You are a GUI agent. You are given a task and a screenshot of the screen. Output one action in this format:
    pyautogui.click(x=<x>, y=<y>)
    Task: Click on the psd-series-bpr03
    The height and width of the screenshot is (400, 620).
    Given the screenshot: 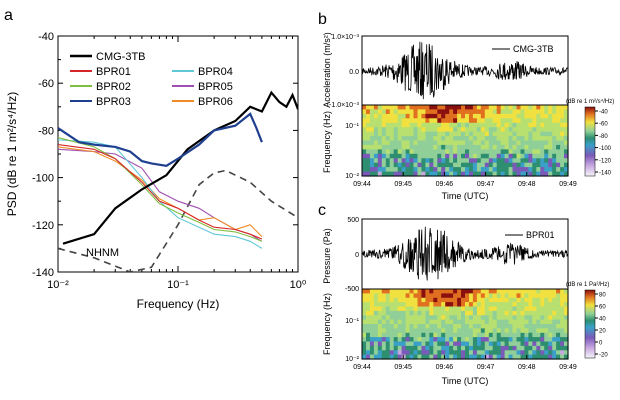 What is the action you would take?
    pyautogui.click(x=160, y=139)
    